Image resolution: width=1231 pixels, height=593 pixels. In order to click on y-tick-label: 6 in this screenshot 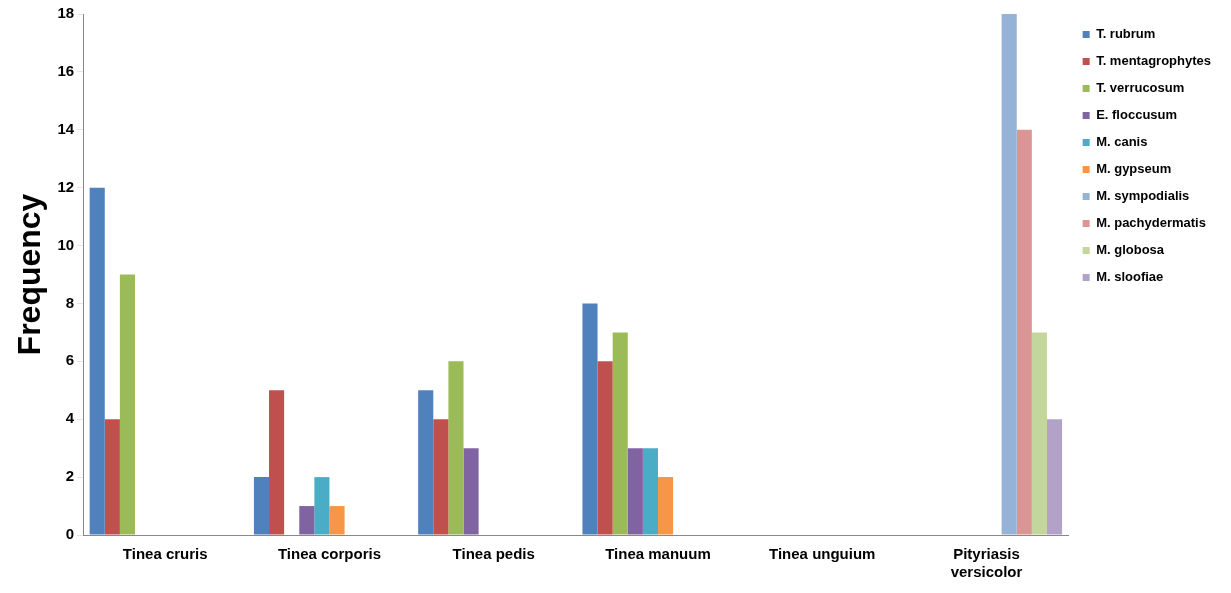, I will do `click(70, 360)`.